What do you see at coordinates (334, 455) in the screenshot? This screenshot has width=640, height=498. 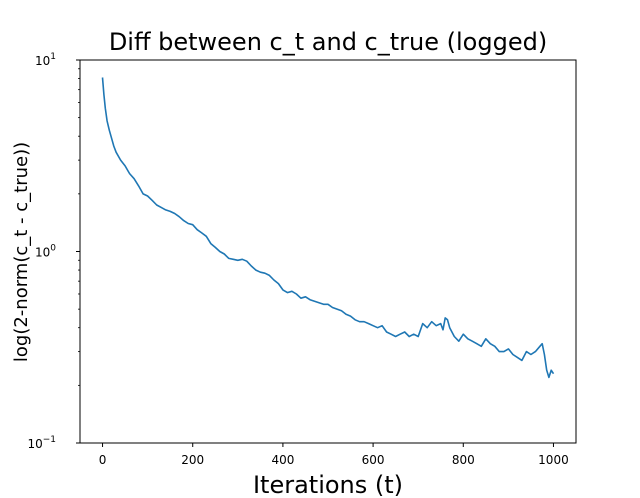 I see `x-axis: 0 200 400 600 800 1000` at bounding box center [334, 455].